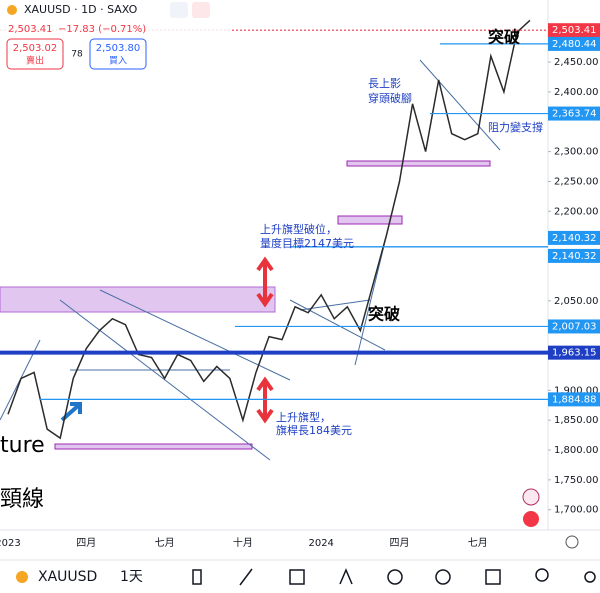 The width and height of the screenshot is (600, 593). I want to click on buy-button, so click(118, 54).